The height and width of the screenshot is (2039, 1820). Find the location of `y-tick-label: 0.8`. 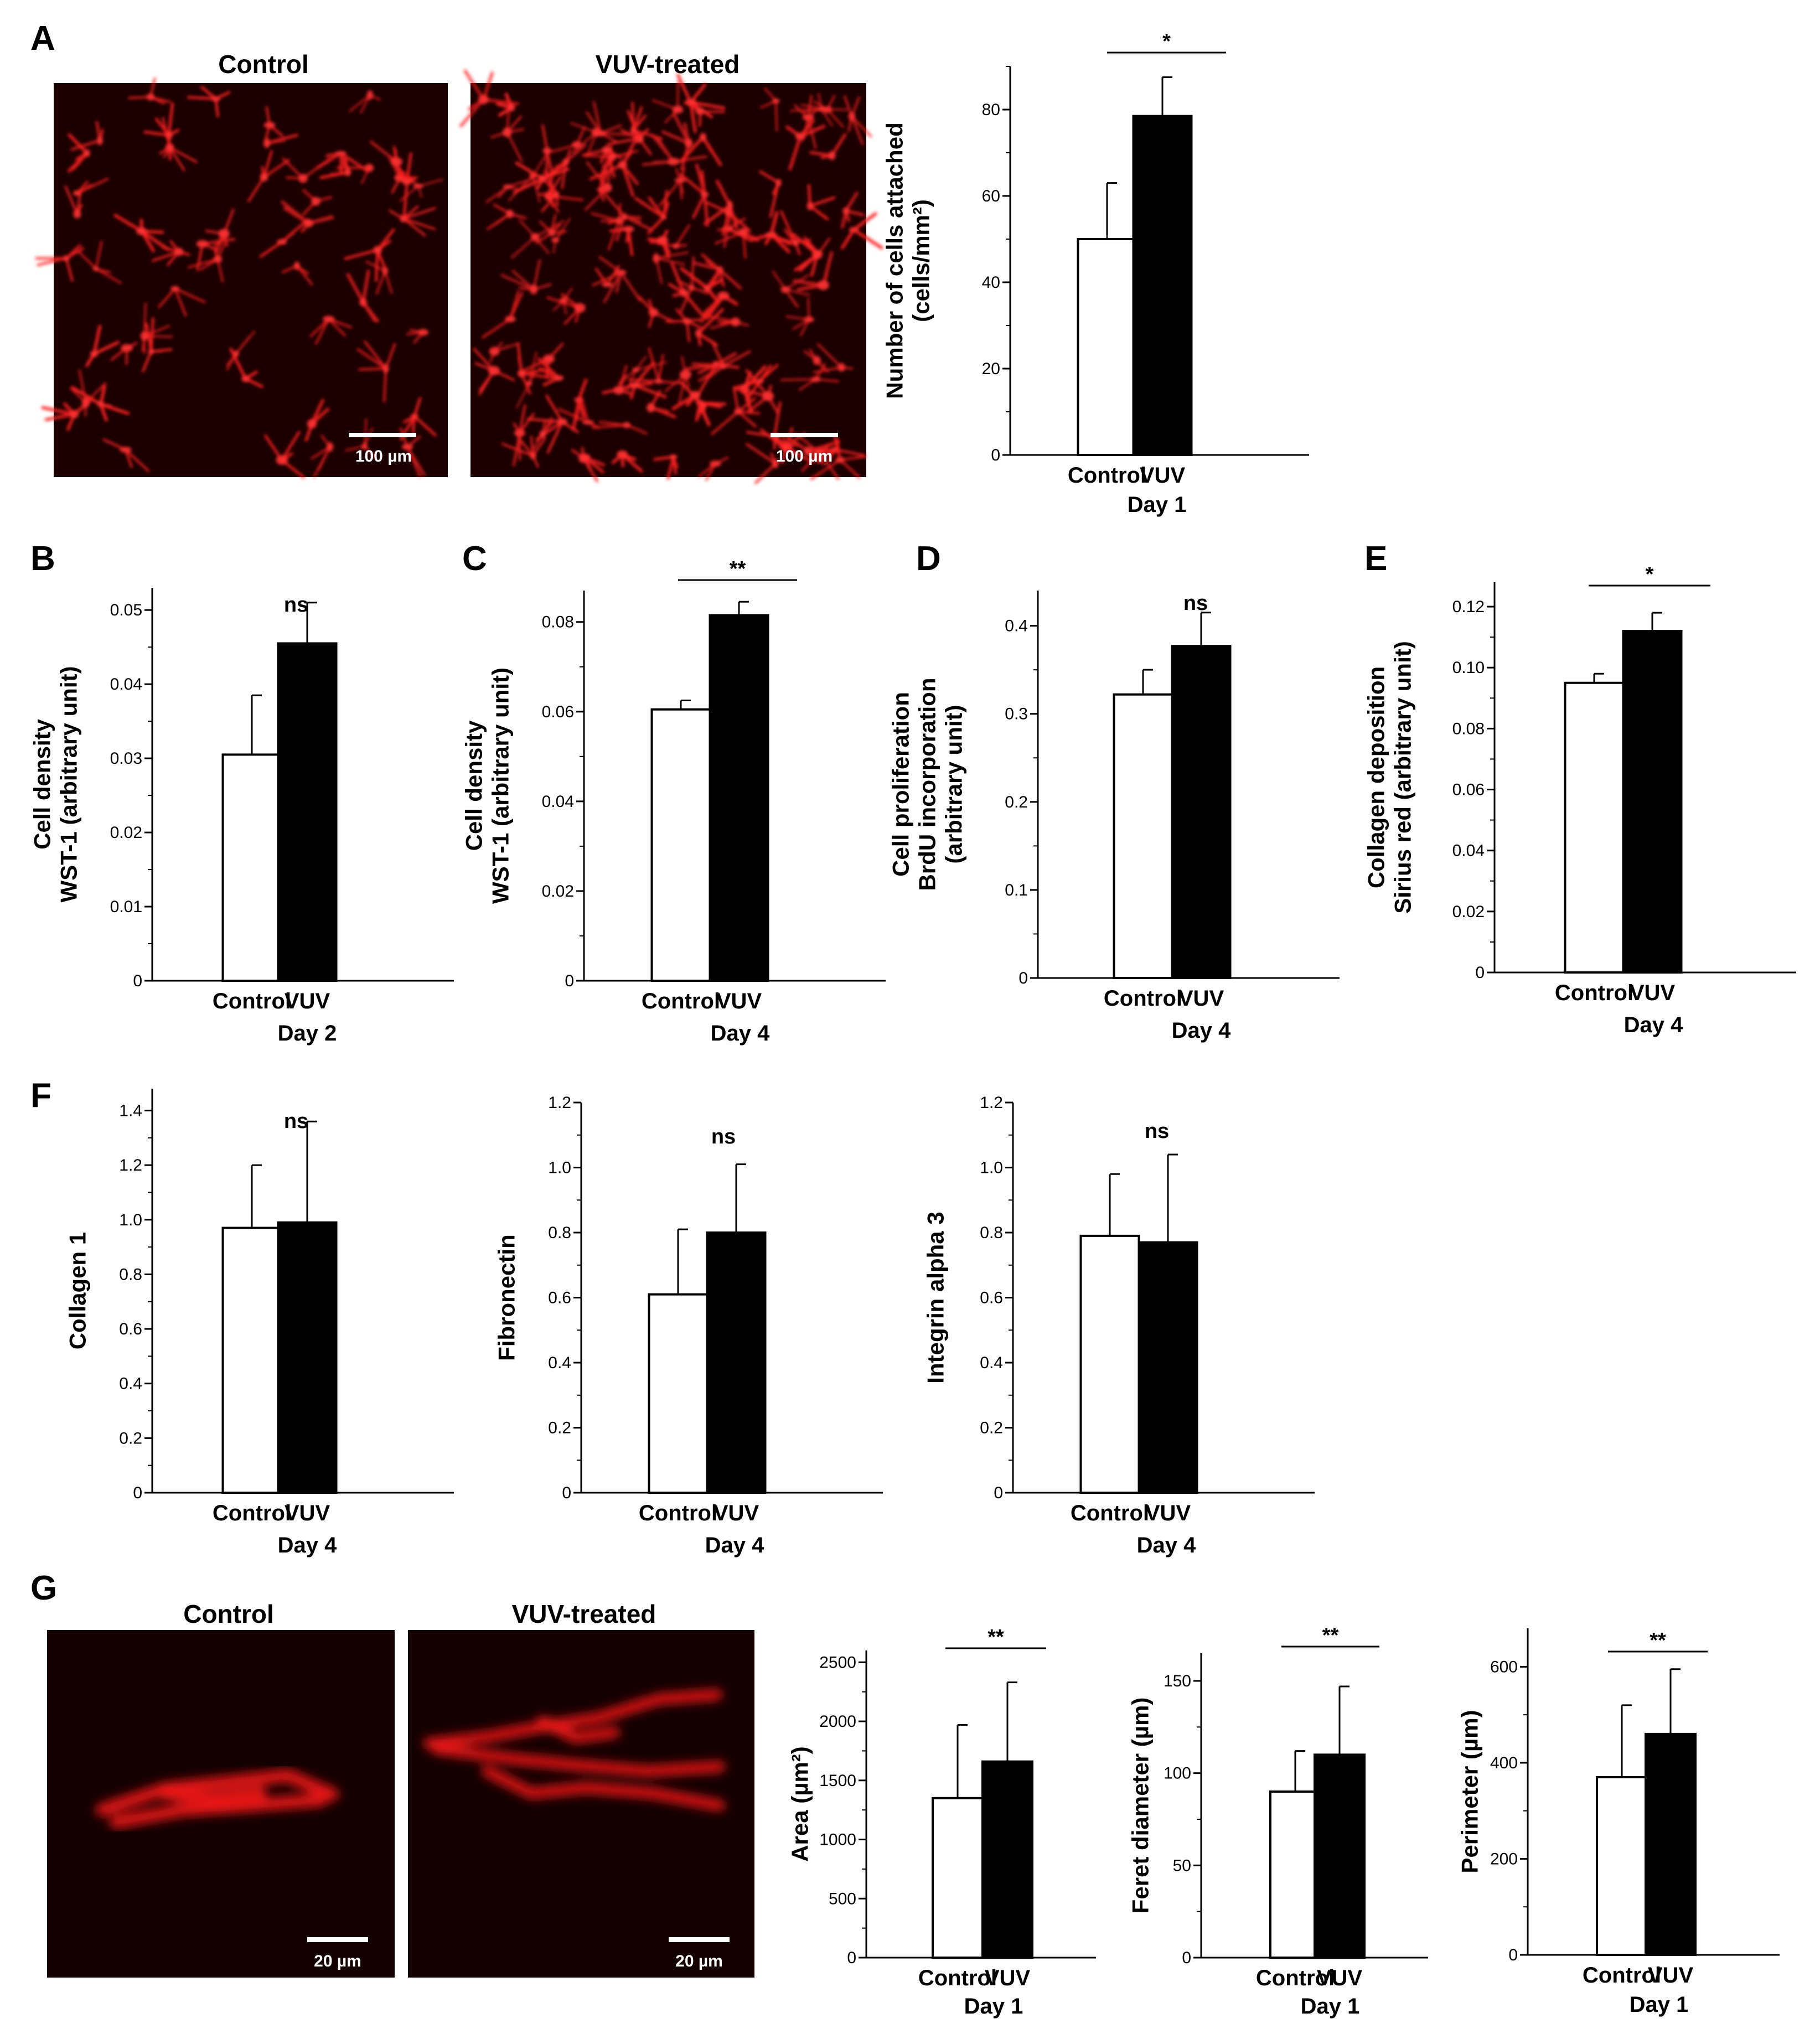

y-tick-label: 0.8 is located at coordinates (559, 1233).